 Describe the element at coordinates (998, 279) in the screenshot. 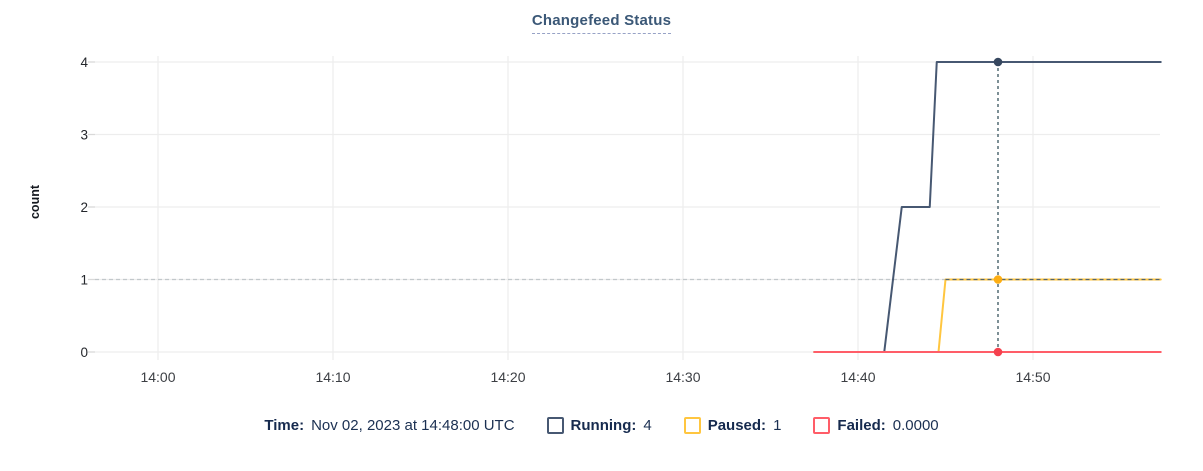

I see `hover-dot-paused` at that location.